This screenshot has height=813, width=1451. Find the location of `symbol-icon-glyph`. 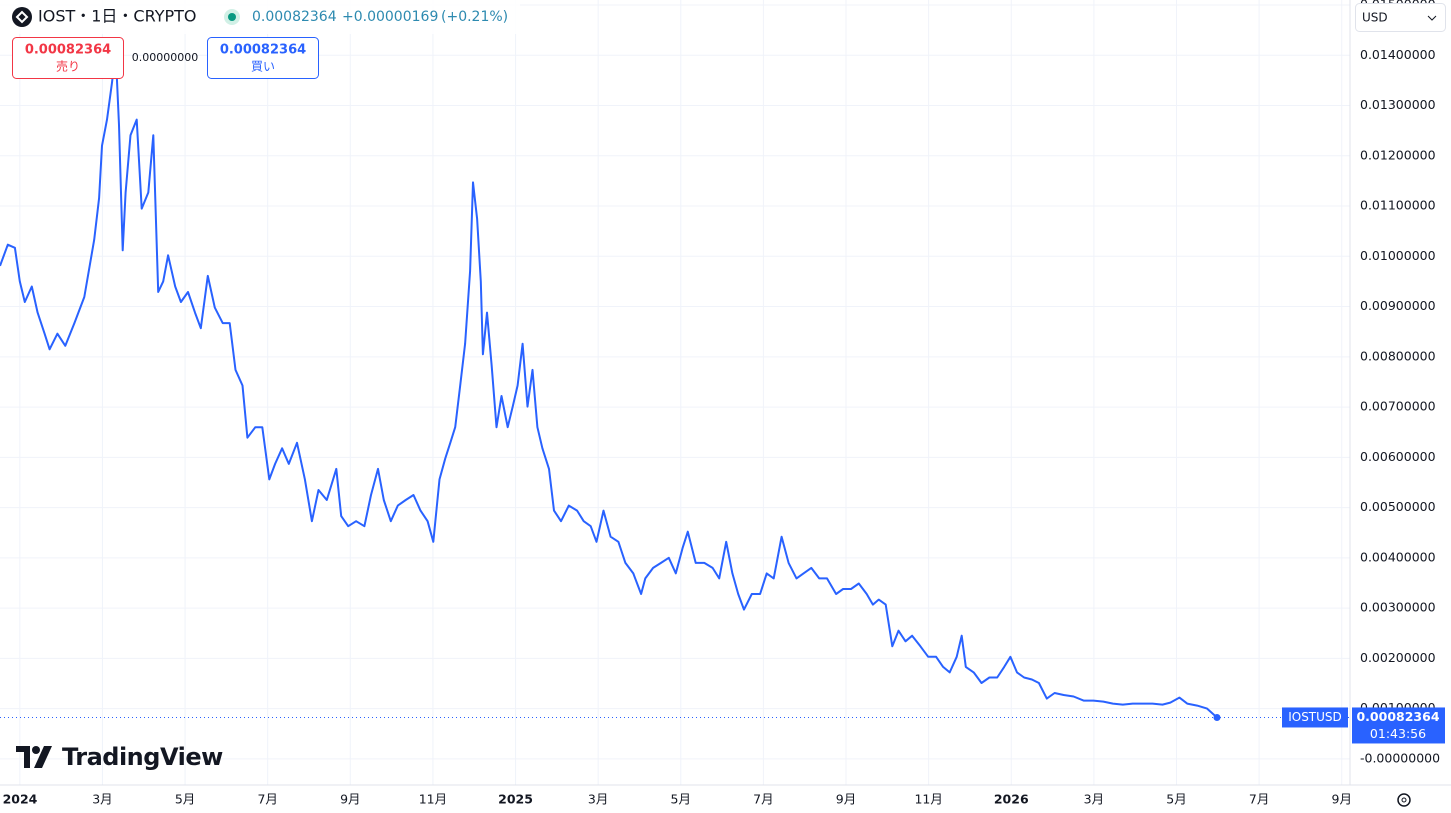

symbol-icon-glyph is located at coordinates (22, 17).